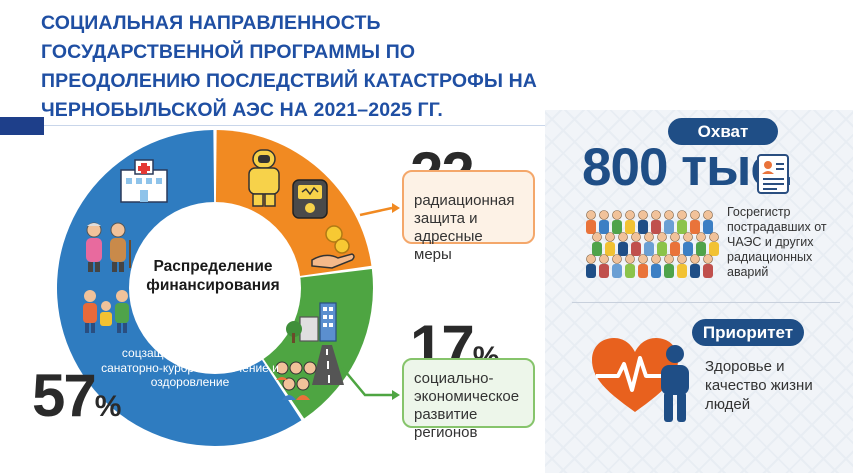 The height and width of the screenshot is (473, 853). Describe the element at coordinates (333, 247) in the screenshot. I see `coins-hand-icon` at that location.